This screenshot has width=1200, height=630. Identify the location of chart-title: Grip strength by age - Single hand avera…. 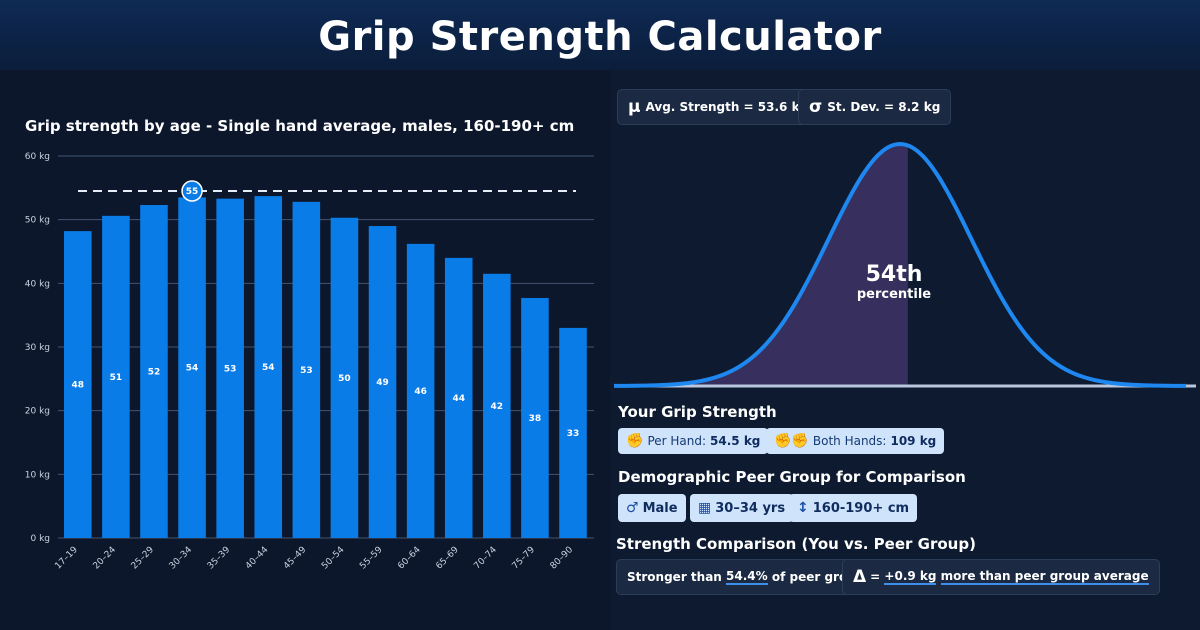
(300, 126).